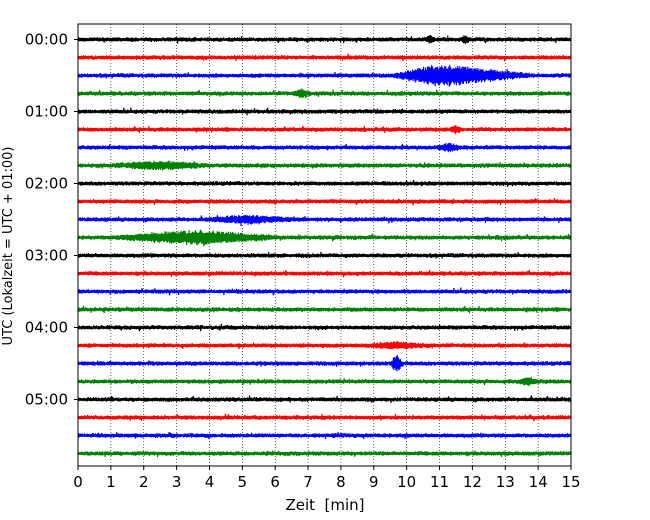  I want to click on x-tick-label: 5, so click(243, 482).